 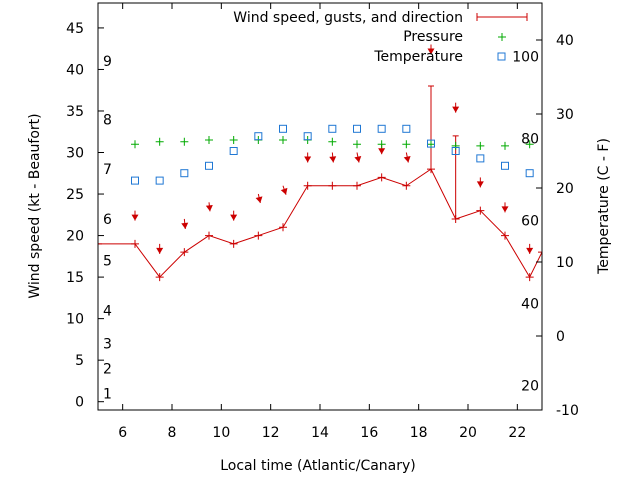 I want to click on x-tick-label: 8, so click(x=172, y=433).